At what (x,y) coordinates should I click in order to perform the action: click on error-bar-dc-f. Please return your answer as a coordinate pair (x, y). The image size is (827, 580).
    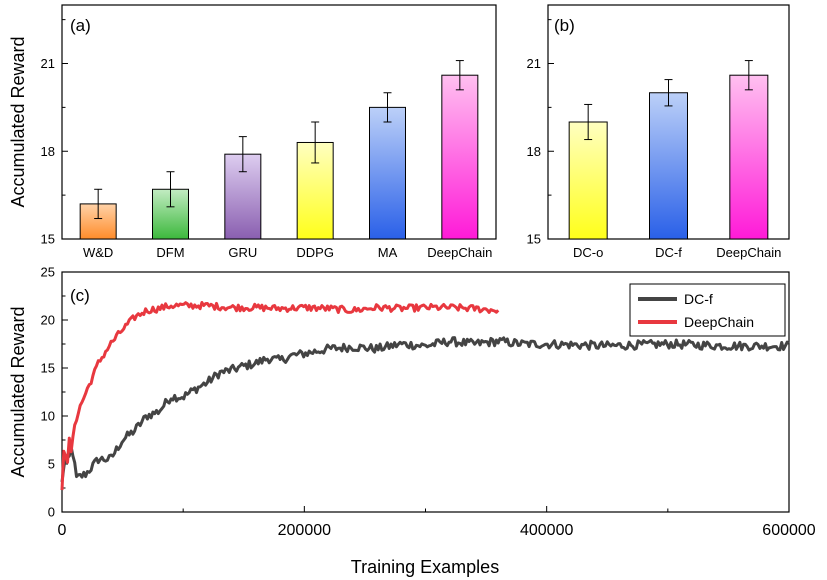
    Looking at the image, I should click on (668, 93).